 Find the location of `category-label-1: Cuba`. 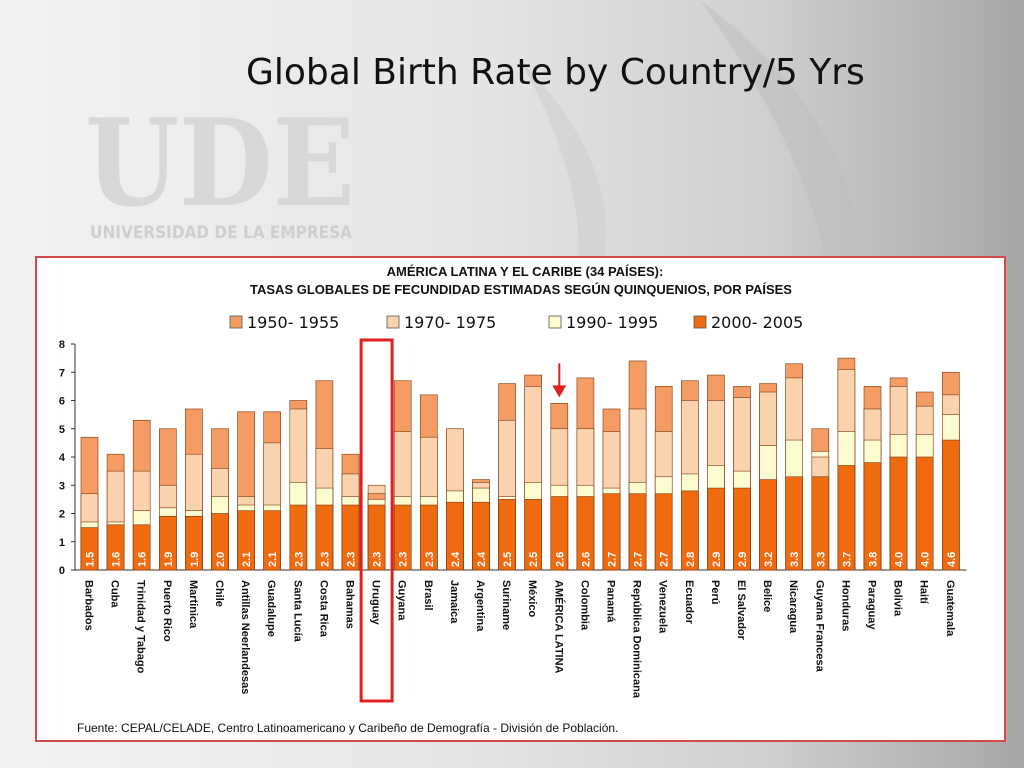

category-label-1: Cuba is located at coordinates (115, 594).